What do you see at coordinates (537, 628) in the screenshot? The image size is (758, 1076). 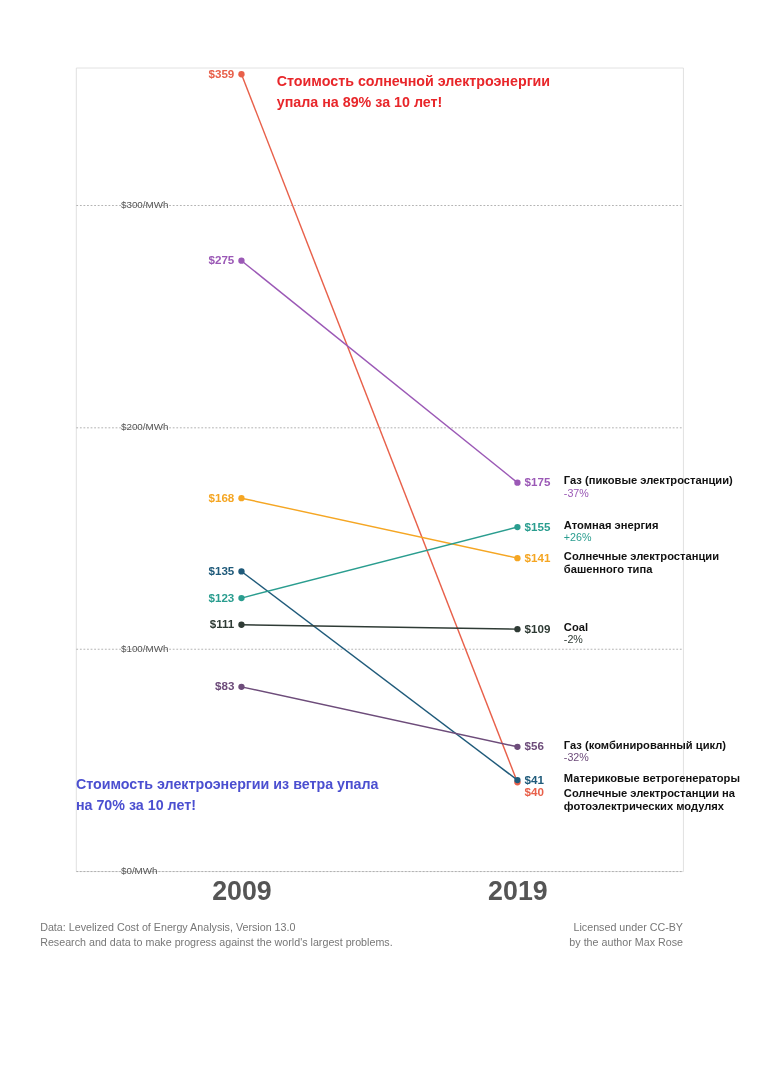 I see `data-label: $109` at bounding box center [537, 628].